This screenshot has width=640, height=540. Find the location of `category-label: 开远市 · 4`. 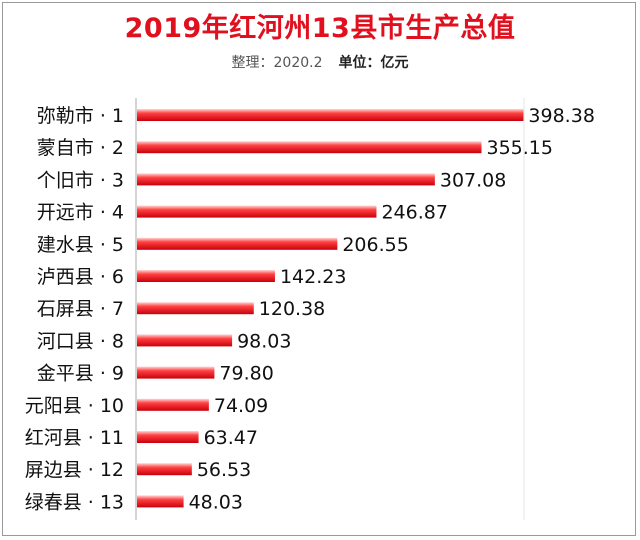

category-label: 开远市 · 4 is located at coordinates (80, 213).